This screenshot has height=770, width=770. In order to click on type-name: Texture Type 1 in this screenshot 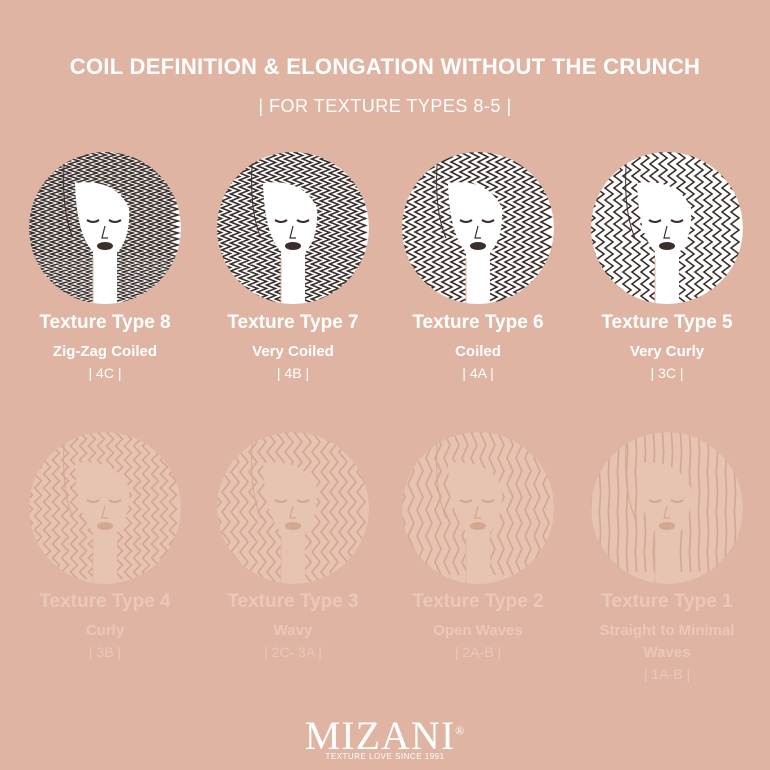, I will do `click(667, 601)`.